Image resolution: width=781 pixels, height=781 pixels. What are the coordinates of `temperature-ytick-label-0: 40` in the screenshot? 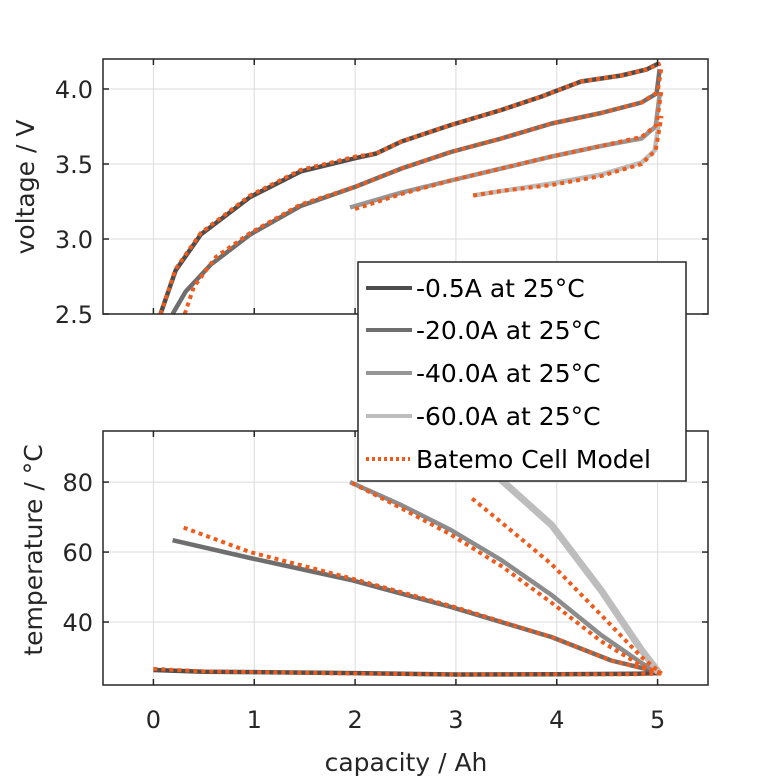 It's located at (77, 623).